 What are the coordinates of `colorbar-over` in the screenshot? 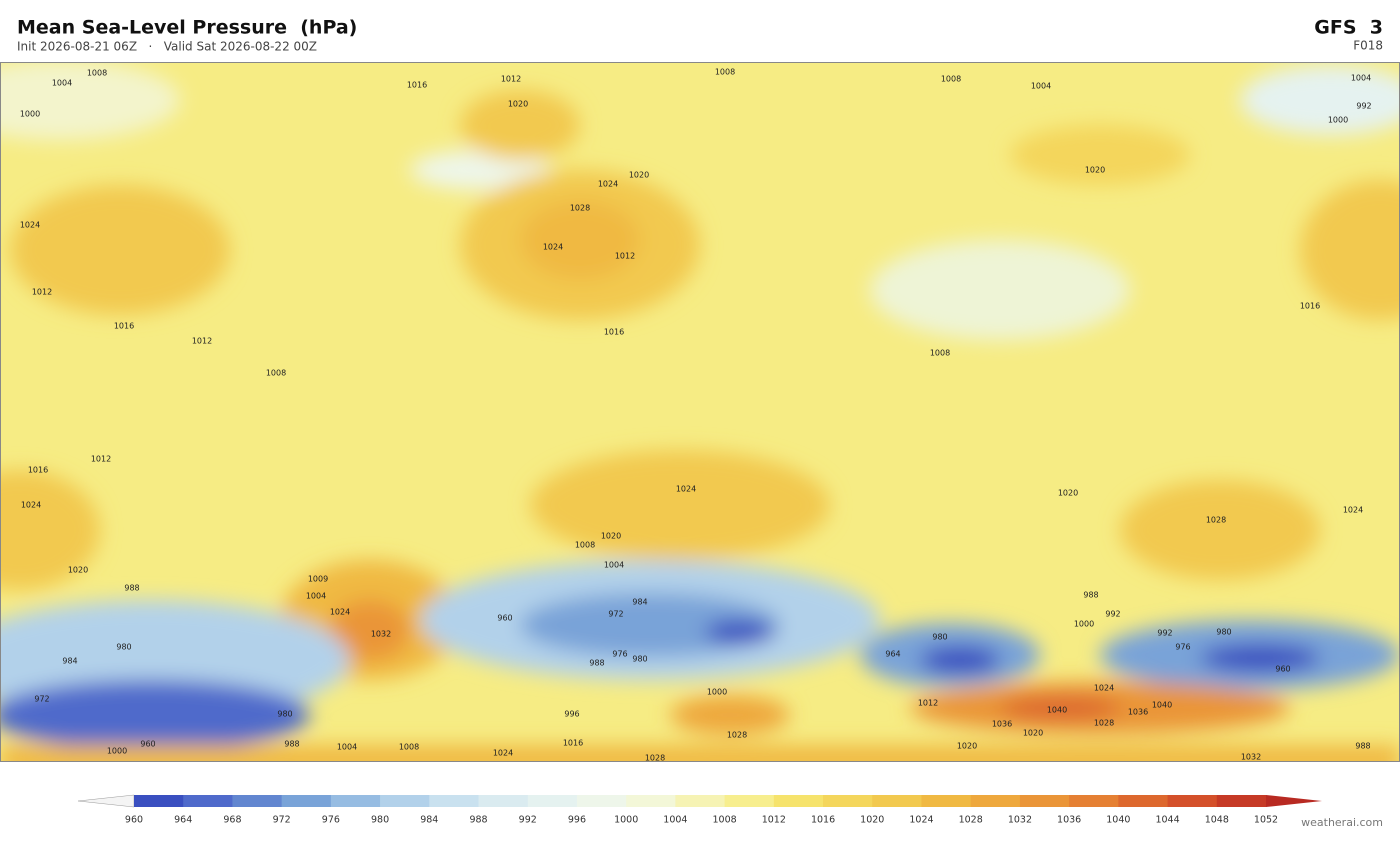 It's located at (1294, 801).